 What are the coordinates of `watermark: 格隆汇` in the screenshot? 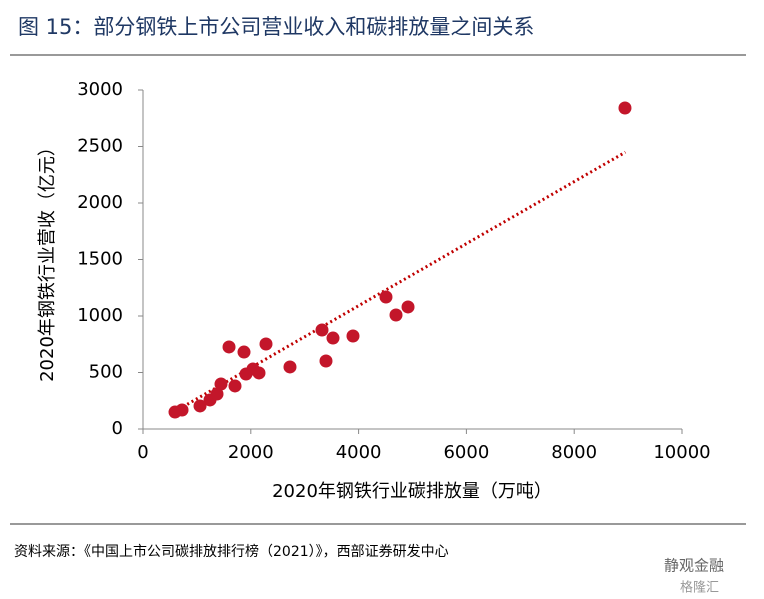 It's located at (699, 588).